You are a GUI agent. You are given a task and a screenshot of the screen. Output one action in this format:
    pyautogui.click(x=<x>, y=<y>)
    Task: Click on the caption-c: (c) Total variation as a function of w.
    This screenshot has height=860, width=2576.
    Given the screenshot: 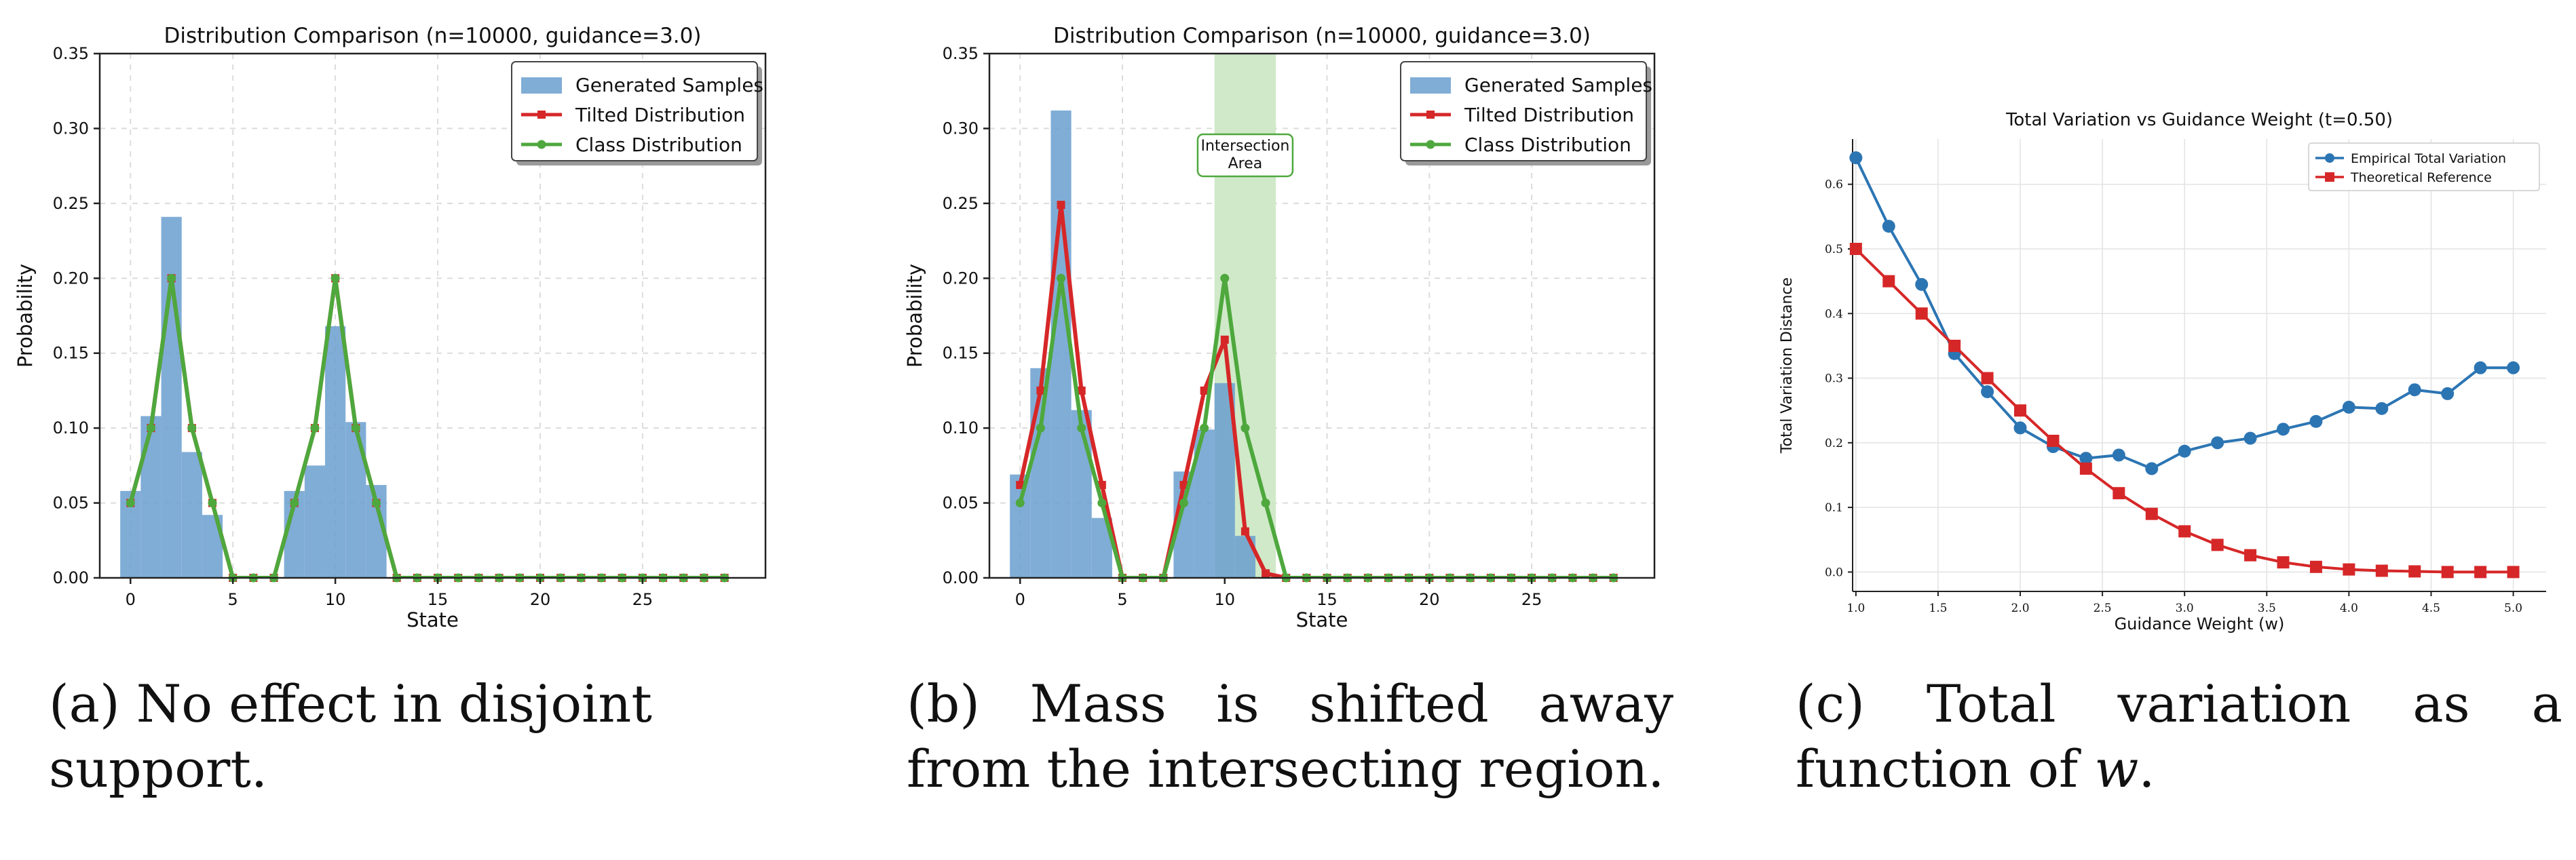 What is the action you would take?
    pyautogui.click(x=2179, y=736)
    